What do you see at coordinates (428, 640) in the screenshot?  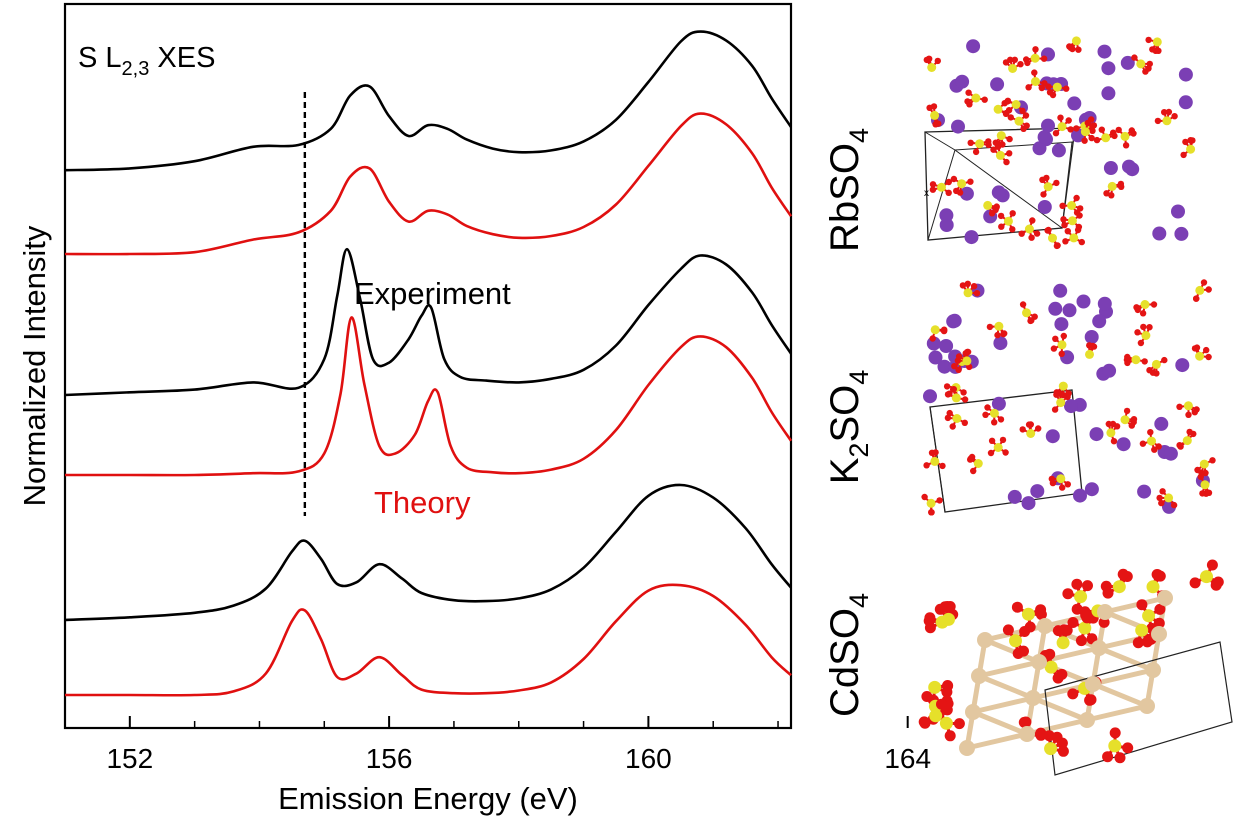 I see `cdso4-theory-curve` at bounding box center [428, 640].